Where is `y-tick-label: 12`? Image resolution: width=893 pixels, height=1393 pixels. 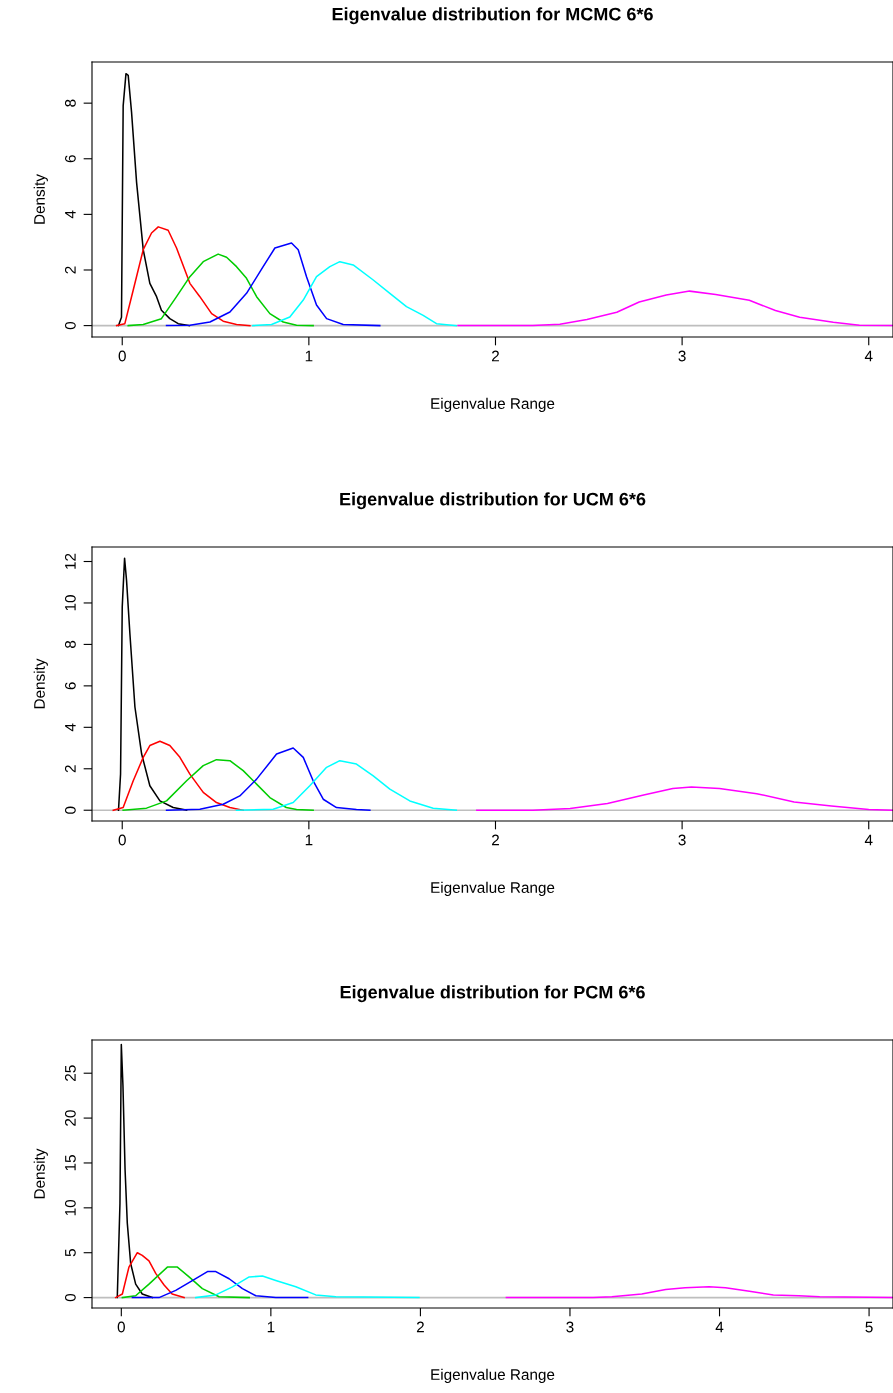
y-tick-label: 12 is located at coordinates (70, 561).